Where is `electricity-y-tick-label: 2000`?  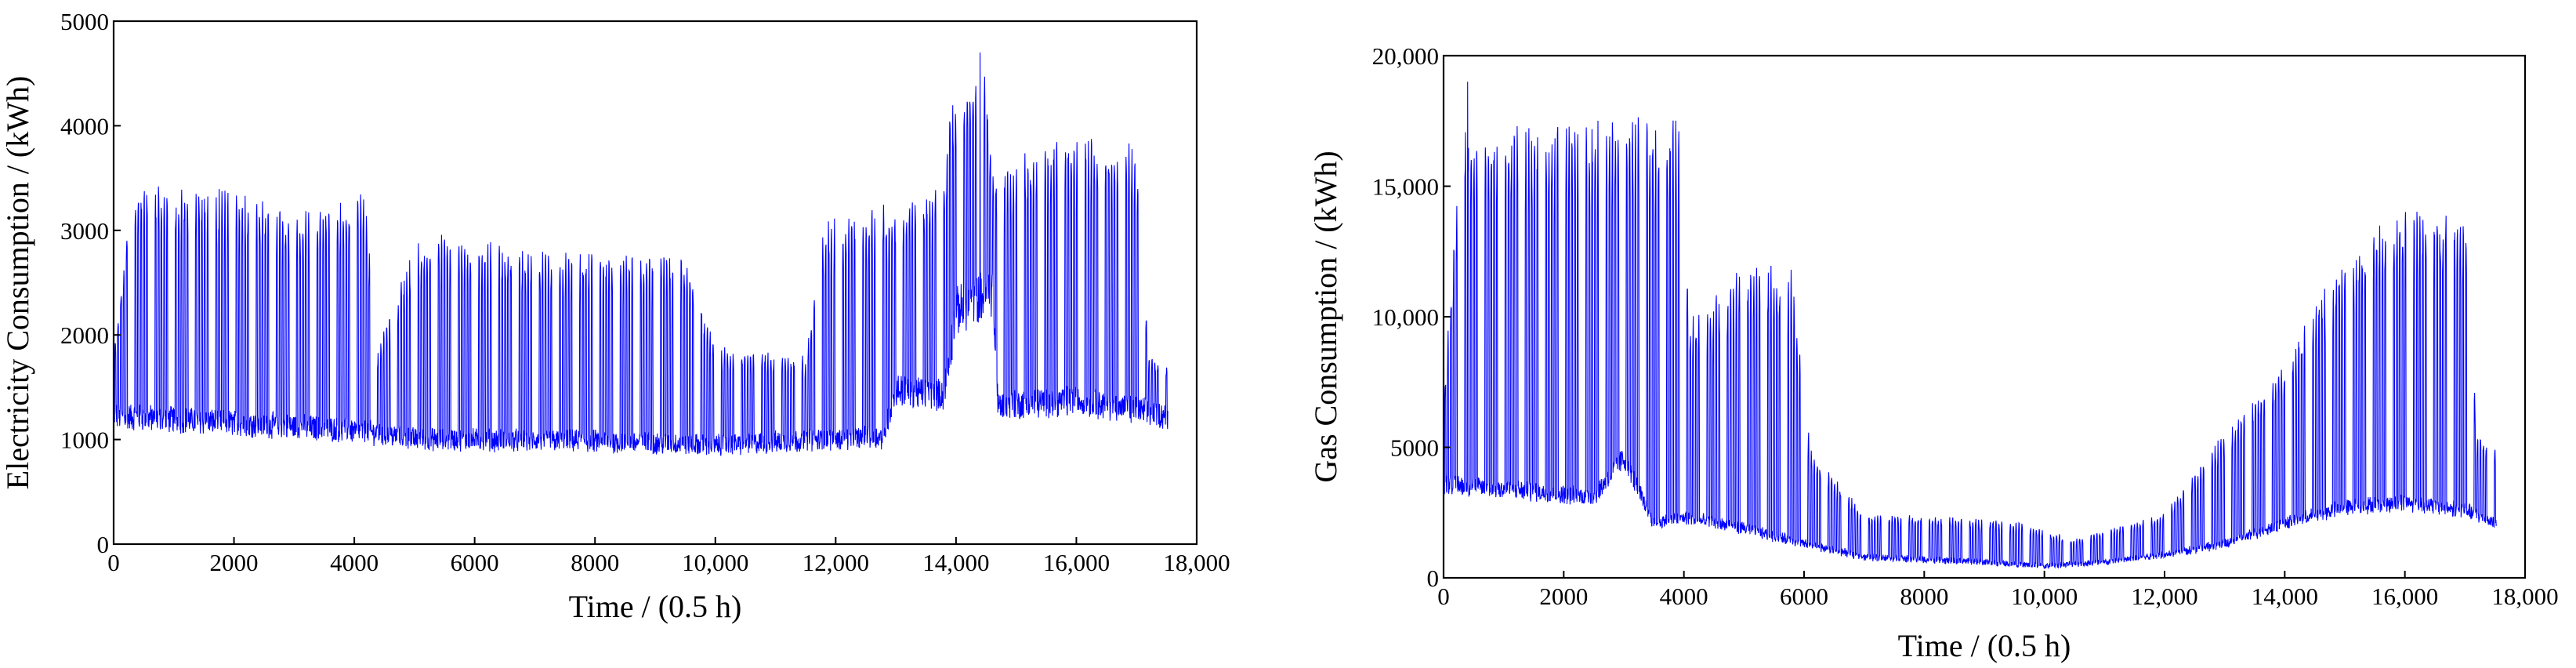
electricity-y-tick-label: 2000 is located at coordinates (84, 335).